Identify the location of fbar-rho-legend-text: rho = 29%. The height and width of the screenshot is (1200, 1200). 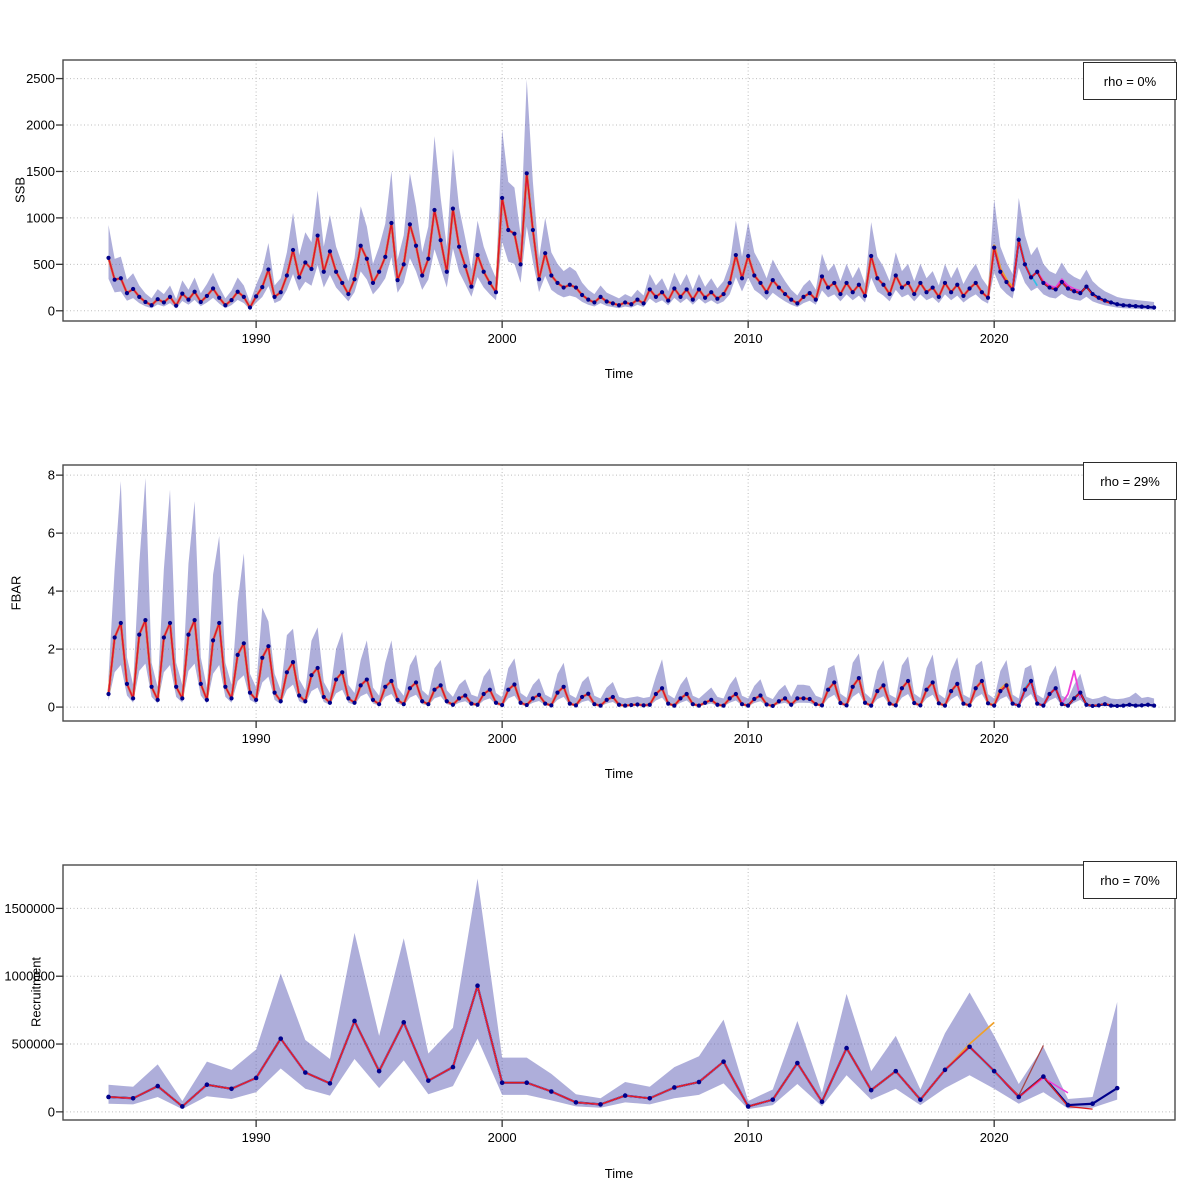
(1130, 481).